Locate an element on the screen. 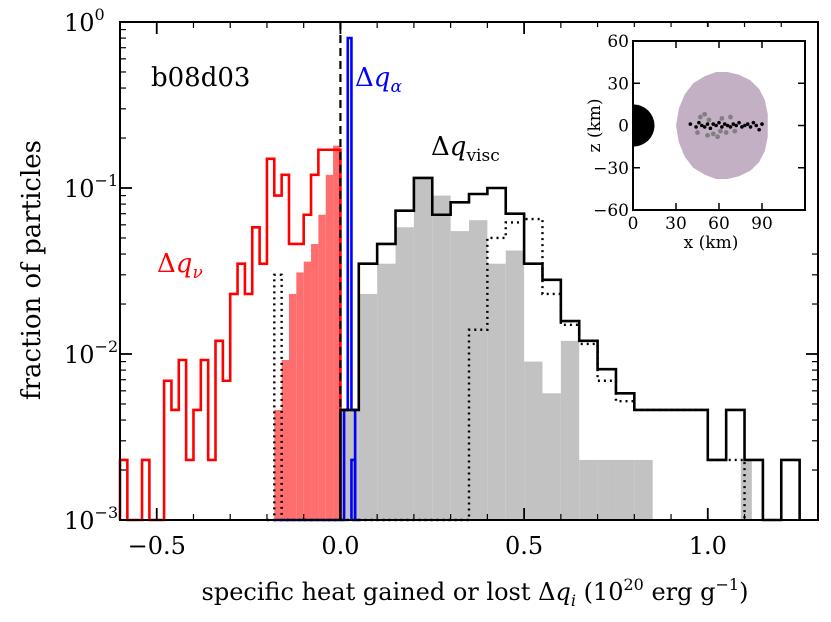 The width and height of the screenshot is (831, 622). bar--qvisc-filled-9 is located at coordinates (515, 385).